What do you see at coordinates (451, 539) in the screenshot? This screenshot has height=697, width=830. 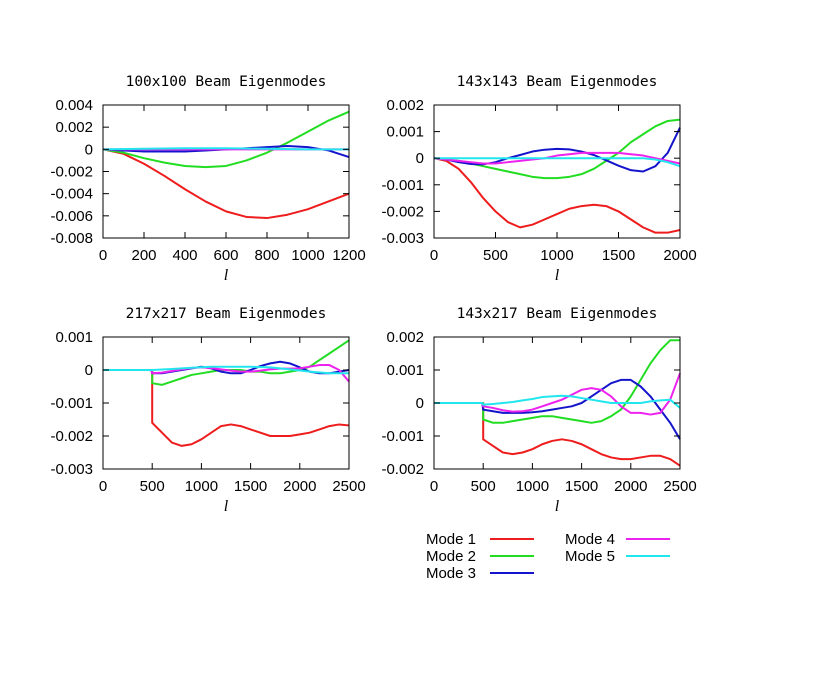 I see `legend-label: Mode 1` at bounding box center [451, 539].